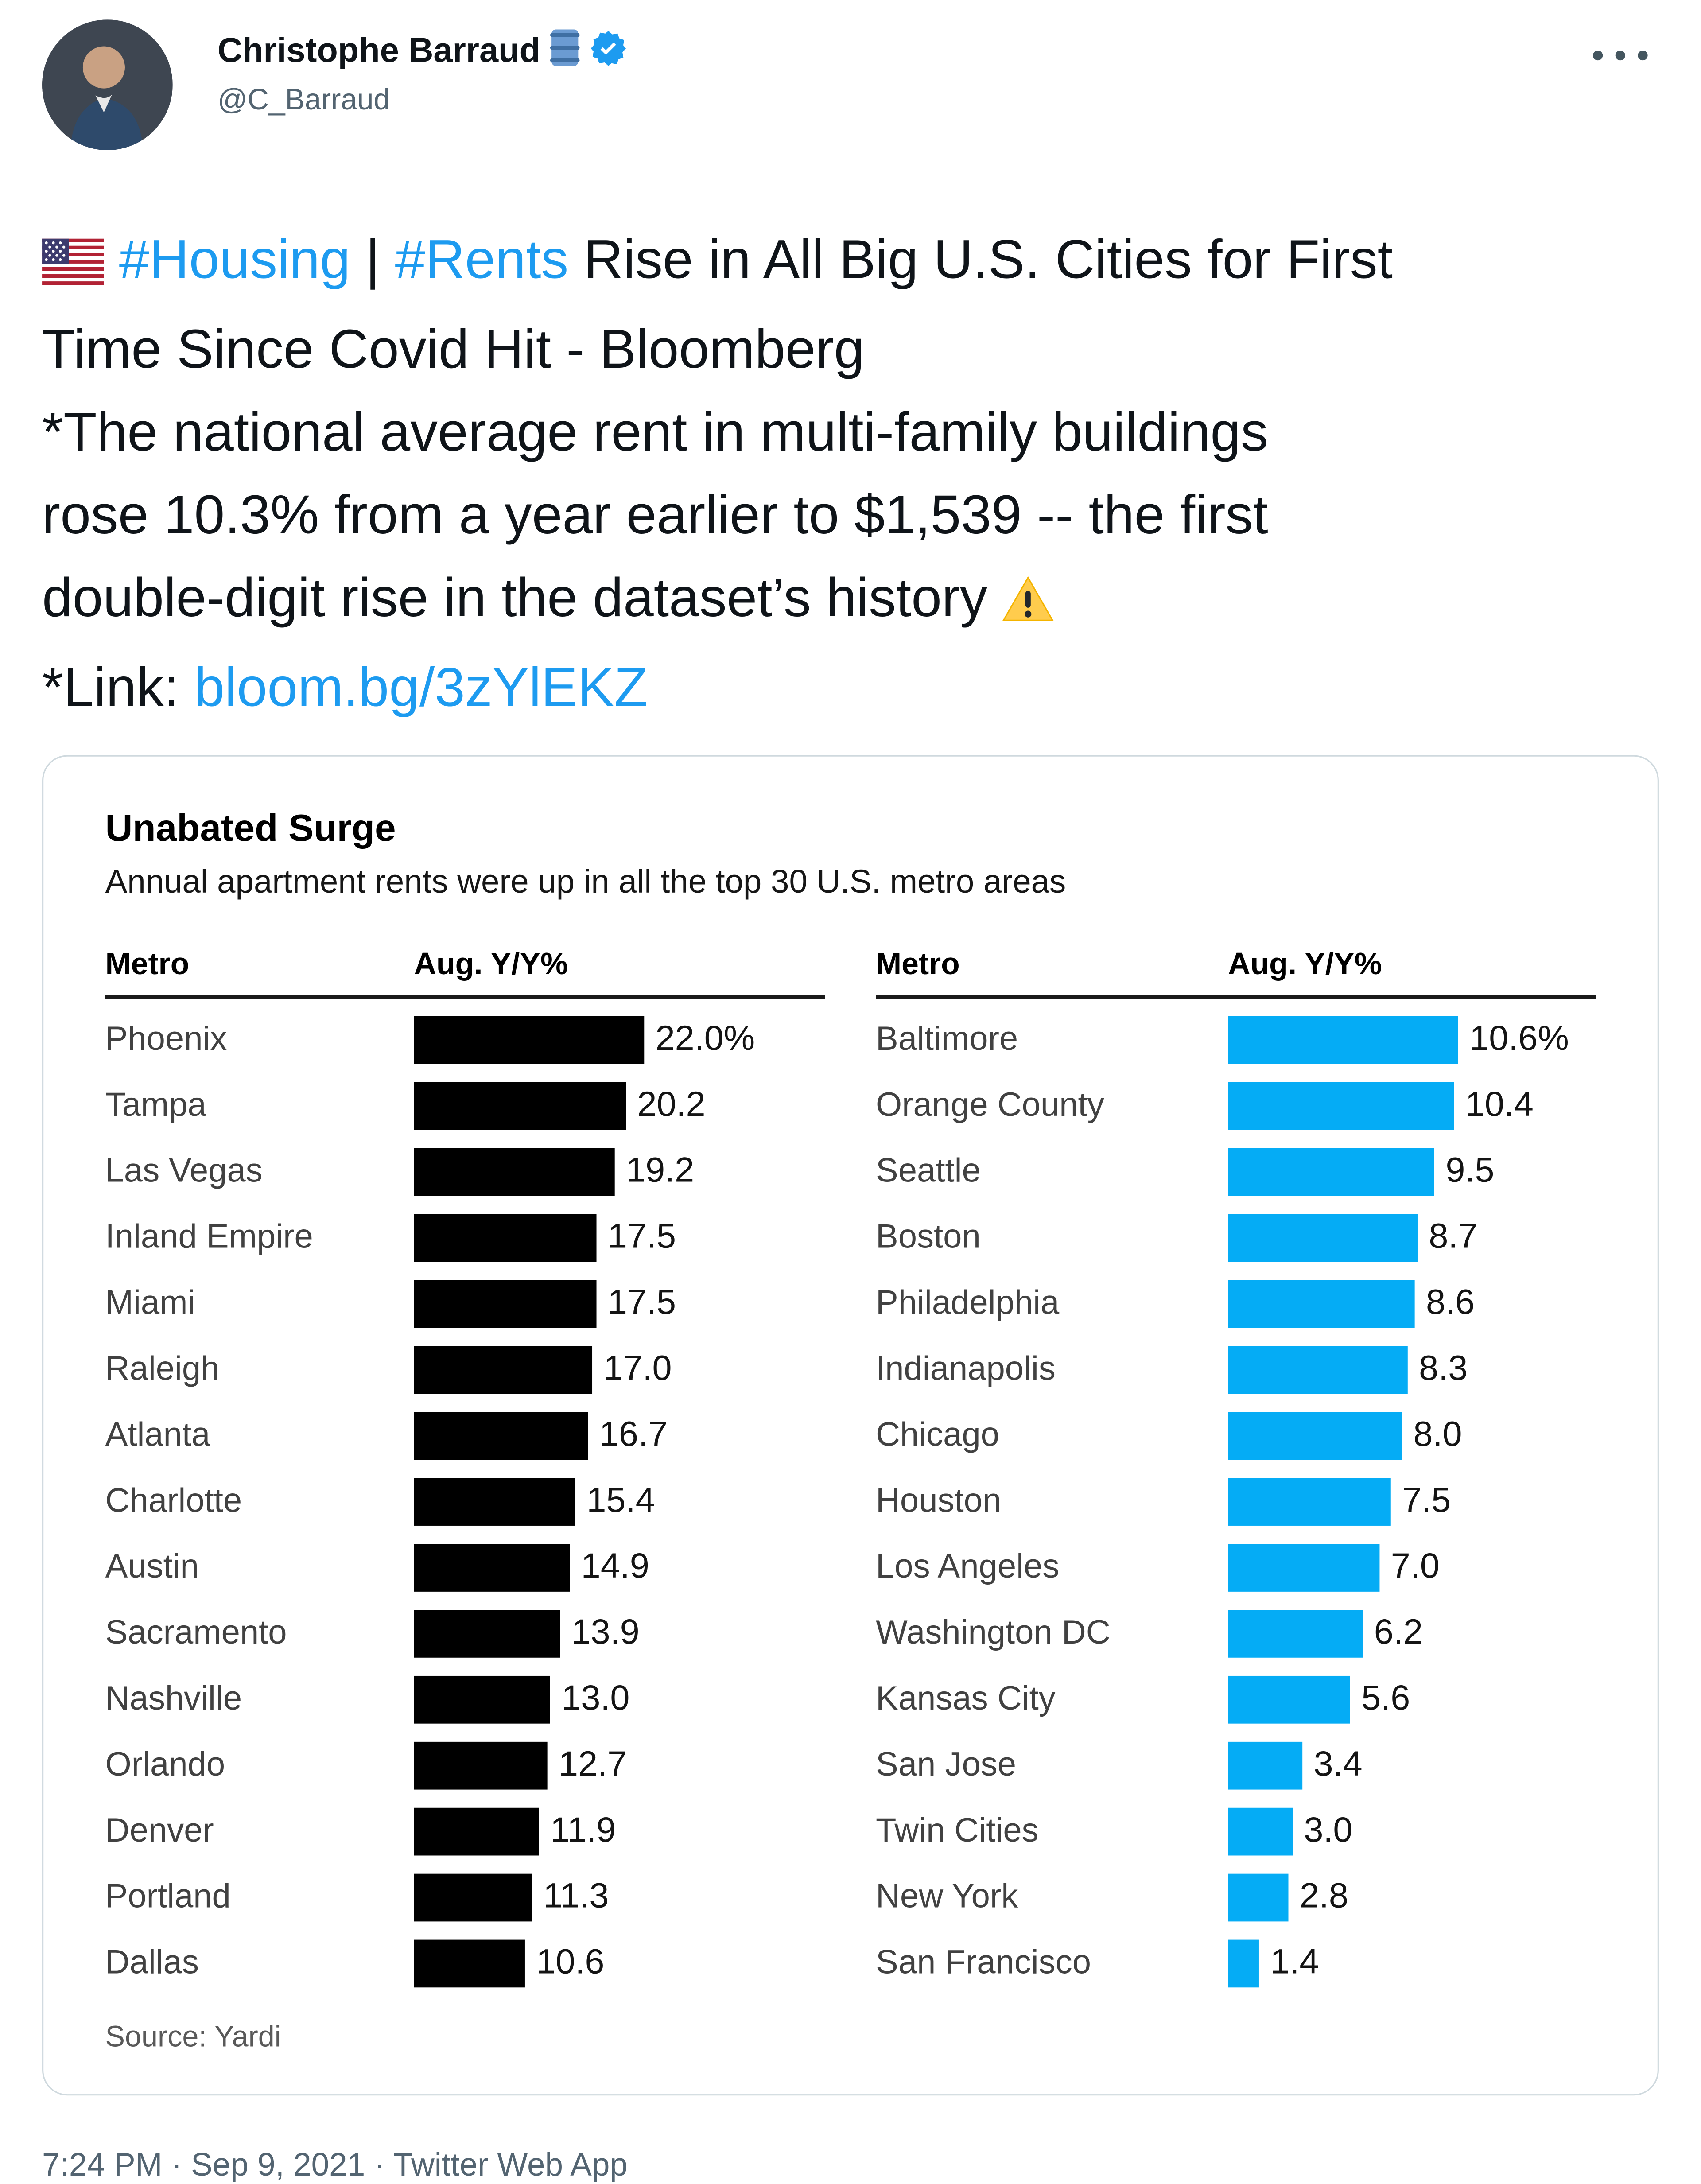 Image resolution: width=1701 pixels, height=2184 pixels. Describe the element at coordinates (152, 1566) in the screenshot. I see `metro-label: Austin` at that location.